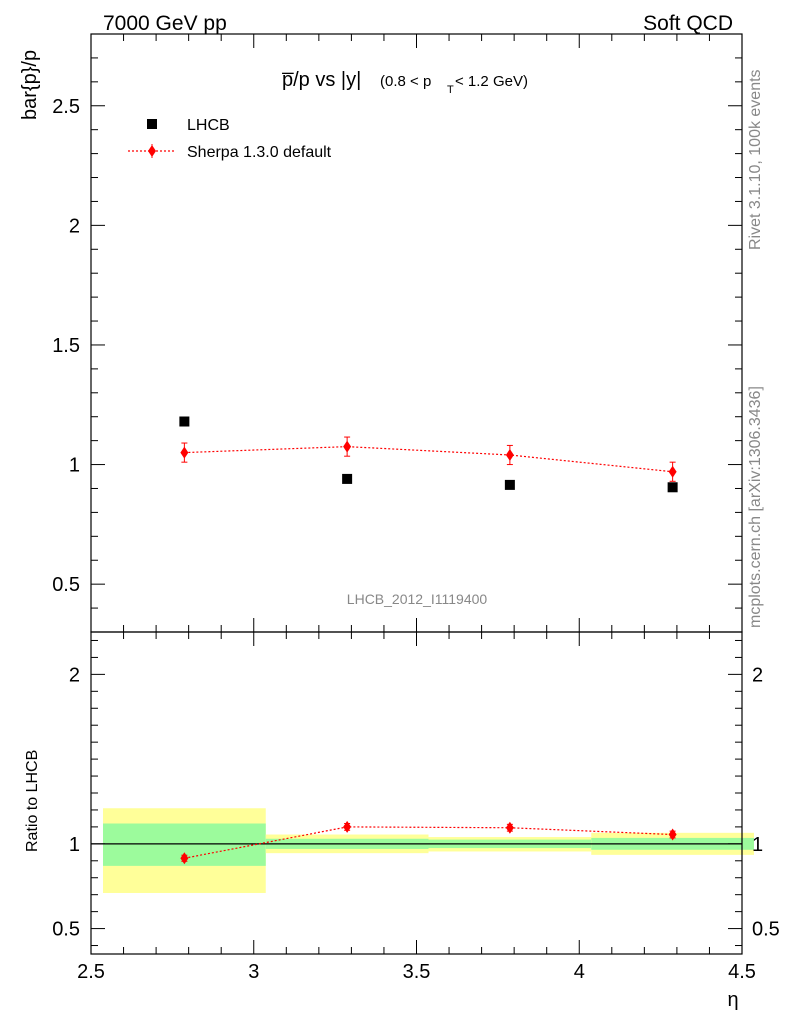 This screenshot has height=1024, width=786. What do you see at coordinates (757, 675) in the screenshot?
I see `ratio-y-tick-label-right: 2` at bounding box center [757, 675].